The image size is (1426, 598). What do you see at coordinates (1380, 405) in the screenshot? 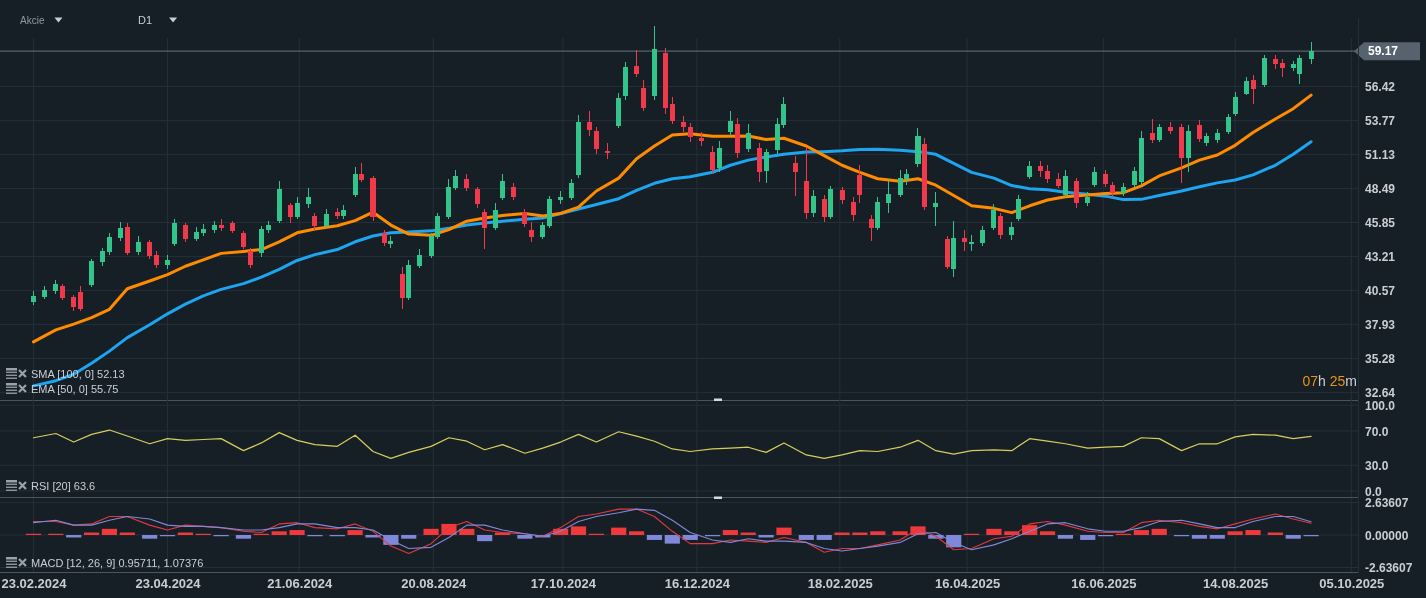
I see `y-tick-label: 100.0` at bounding box center [1380, 405].